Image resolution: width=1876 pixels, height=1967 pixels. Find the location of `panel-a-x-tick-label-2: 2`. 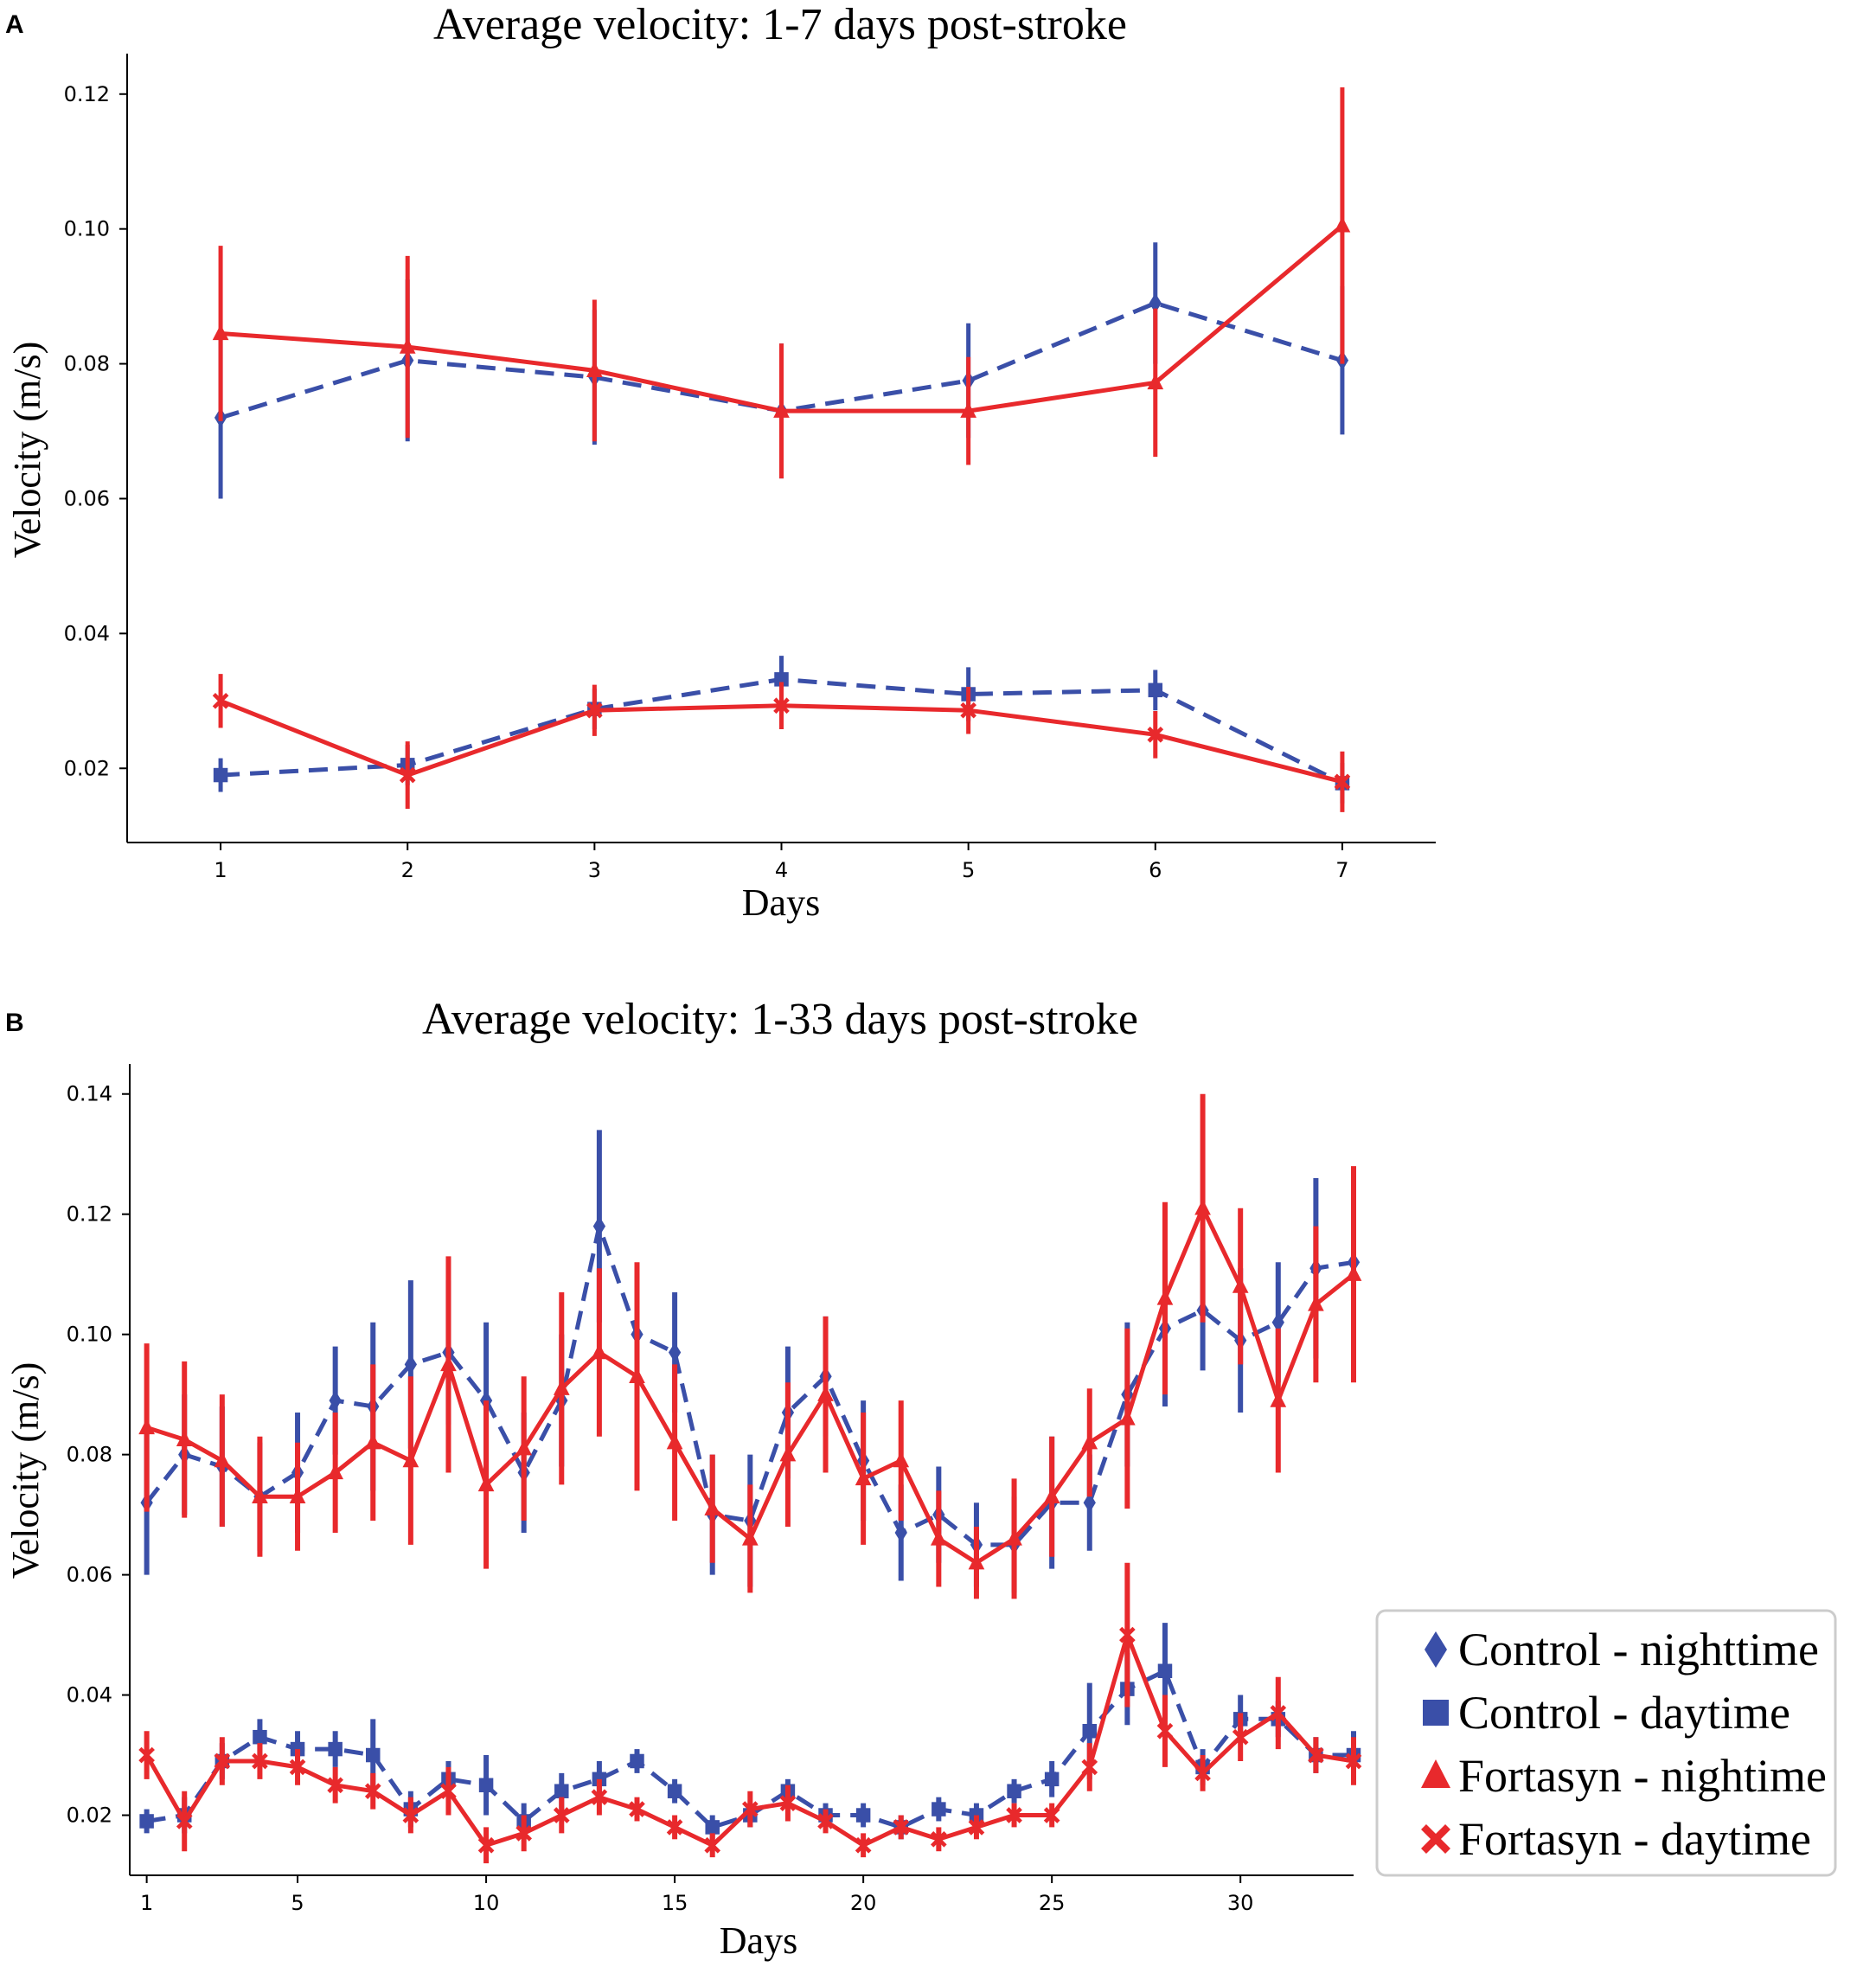

panel-a-x-tick-label-2: 2 is located at coordinates (408, 870).